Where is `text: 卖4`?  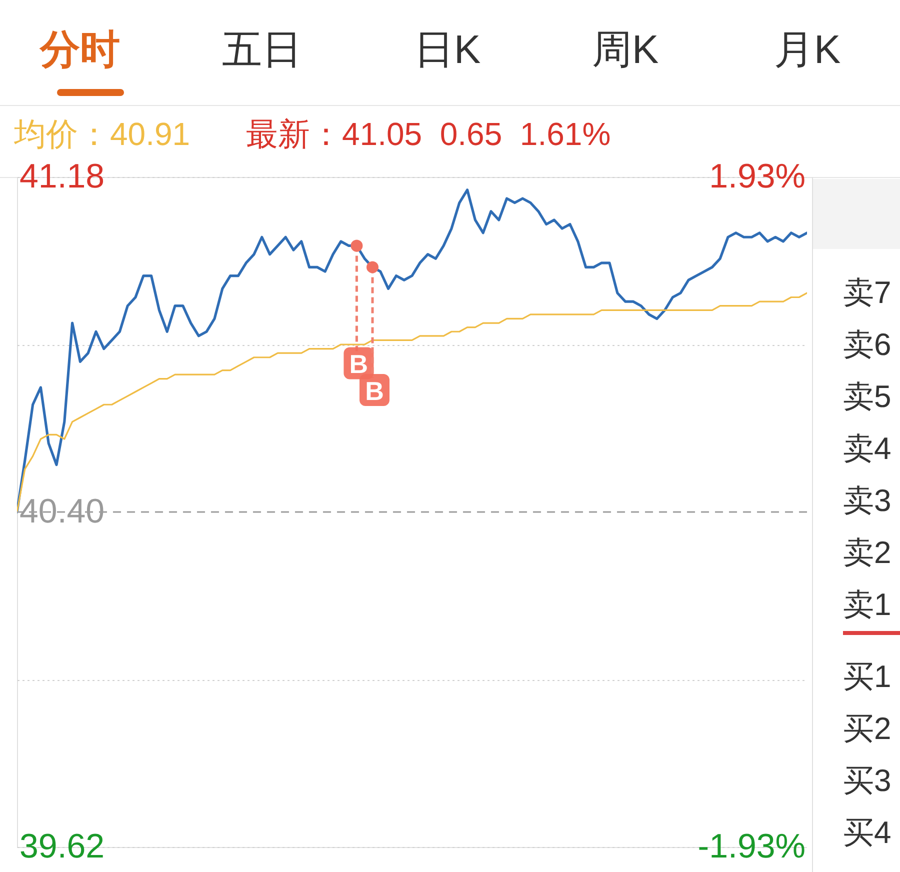 text: 卖4 is located at coordinates (867, 449).